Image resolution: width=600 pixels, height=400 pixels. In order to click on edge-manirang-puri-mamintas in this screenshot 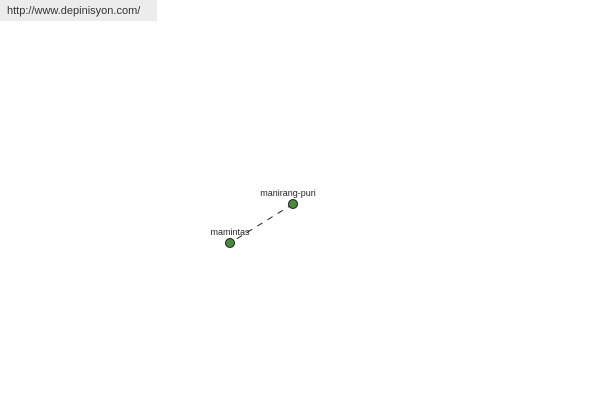, I will do `click(261, 223)`.